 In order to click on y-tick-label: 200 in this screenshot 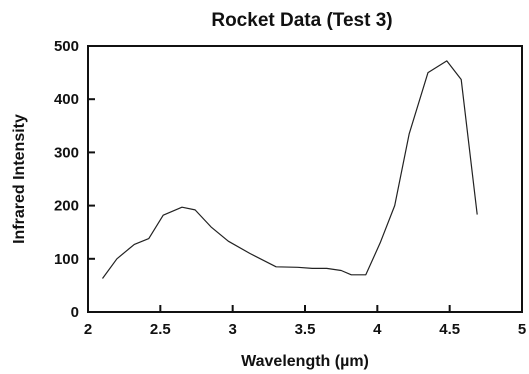, I will do `click(66, 206)`.